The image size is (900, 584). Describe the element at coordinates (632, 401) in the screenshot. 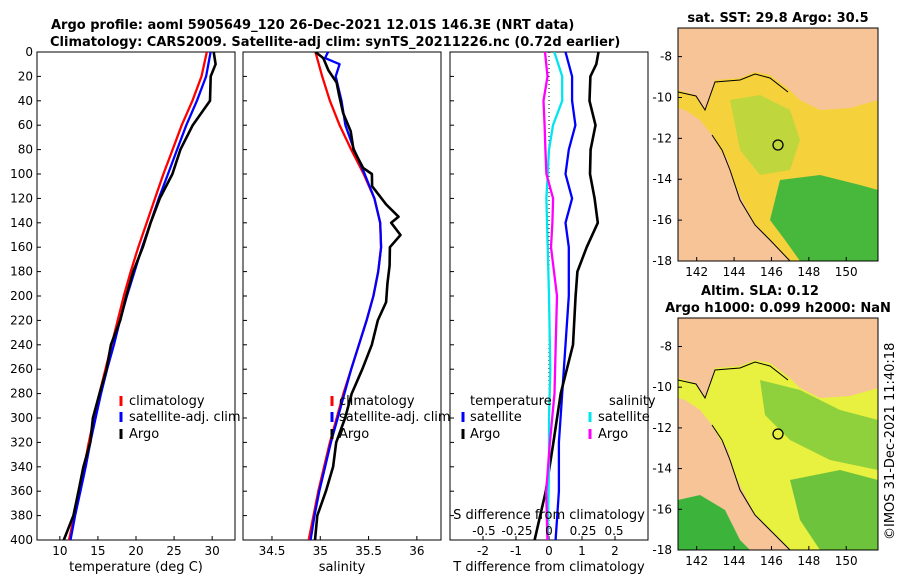

I see `legend-sal-header: salinity` at that location.